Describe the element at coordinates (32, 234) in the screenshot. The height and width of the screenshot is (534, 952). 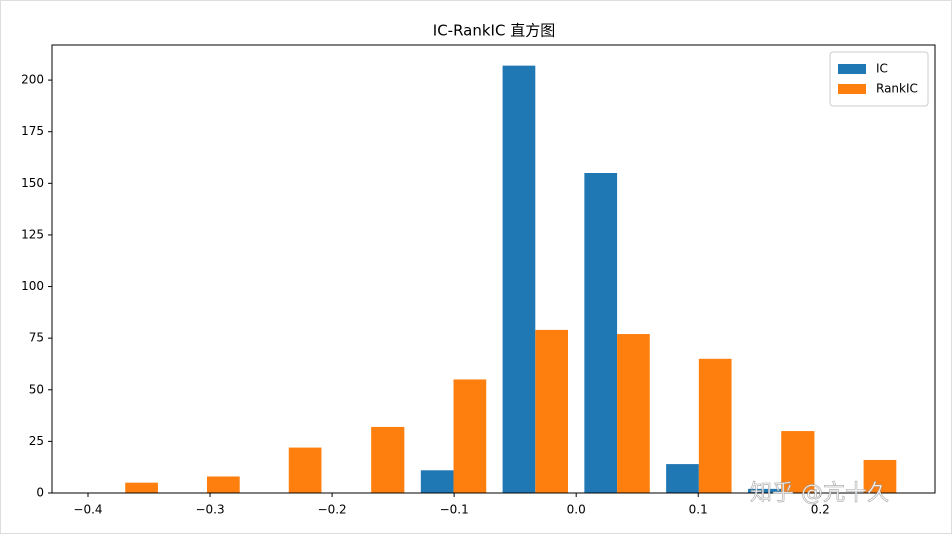
I see `y-tick-label: 125` at that location.